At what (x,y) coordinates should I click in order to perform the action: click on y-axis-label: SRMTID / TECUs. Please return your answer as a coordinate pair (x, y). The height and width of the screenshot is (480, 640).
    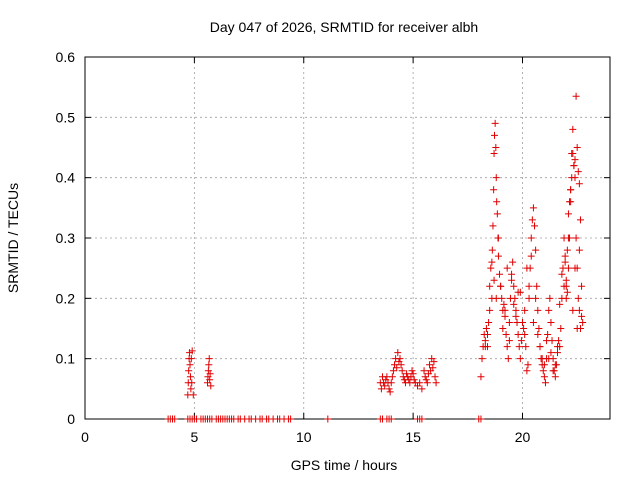
    Looking at the image, I should click on (13, 238).